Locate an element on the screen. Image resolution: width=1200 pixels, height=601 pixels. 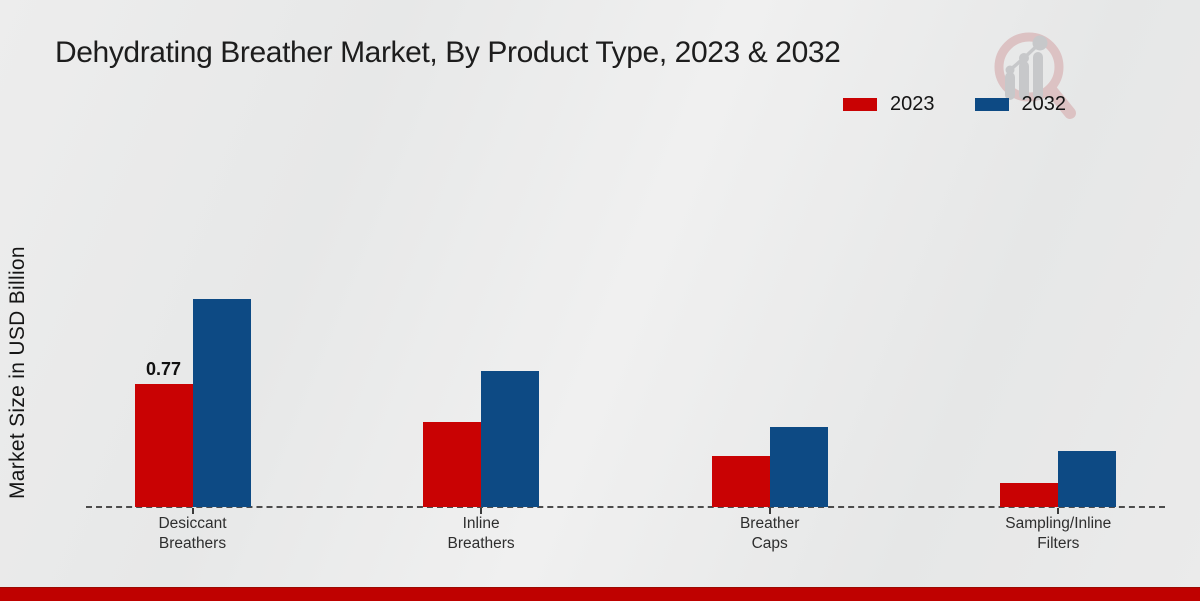
legend-item-2032: 2032 is located at coordinates (1020, 104).